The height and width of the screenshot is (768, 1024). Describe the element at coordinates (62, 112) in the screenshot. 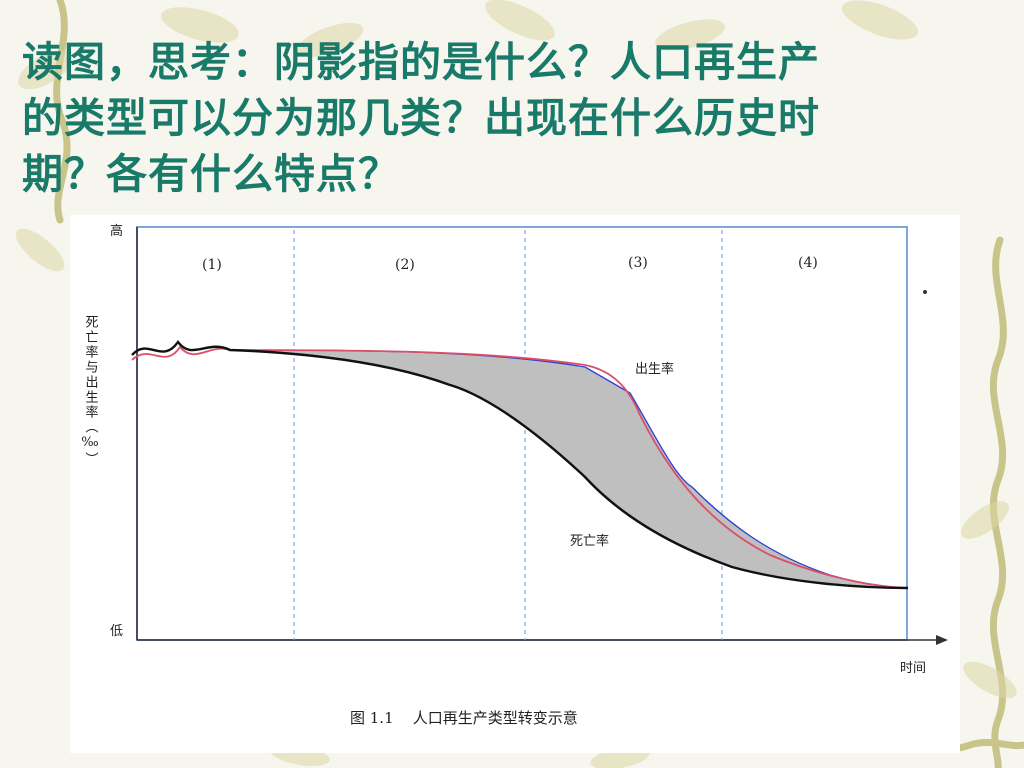

I see `vine-top-left` at that location.